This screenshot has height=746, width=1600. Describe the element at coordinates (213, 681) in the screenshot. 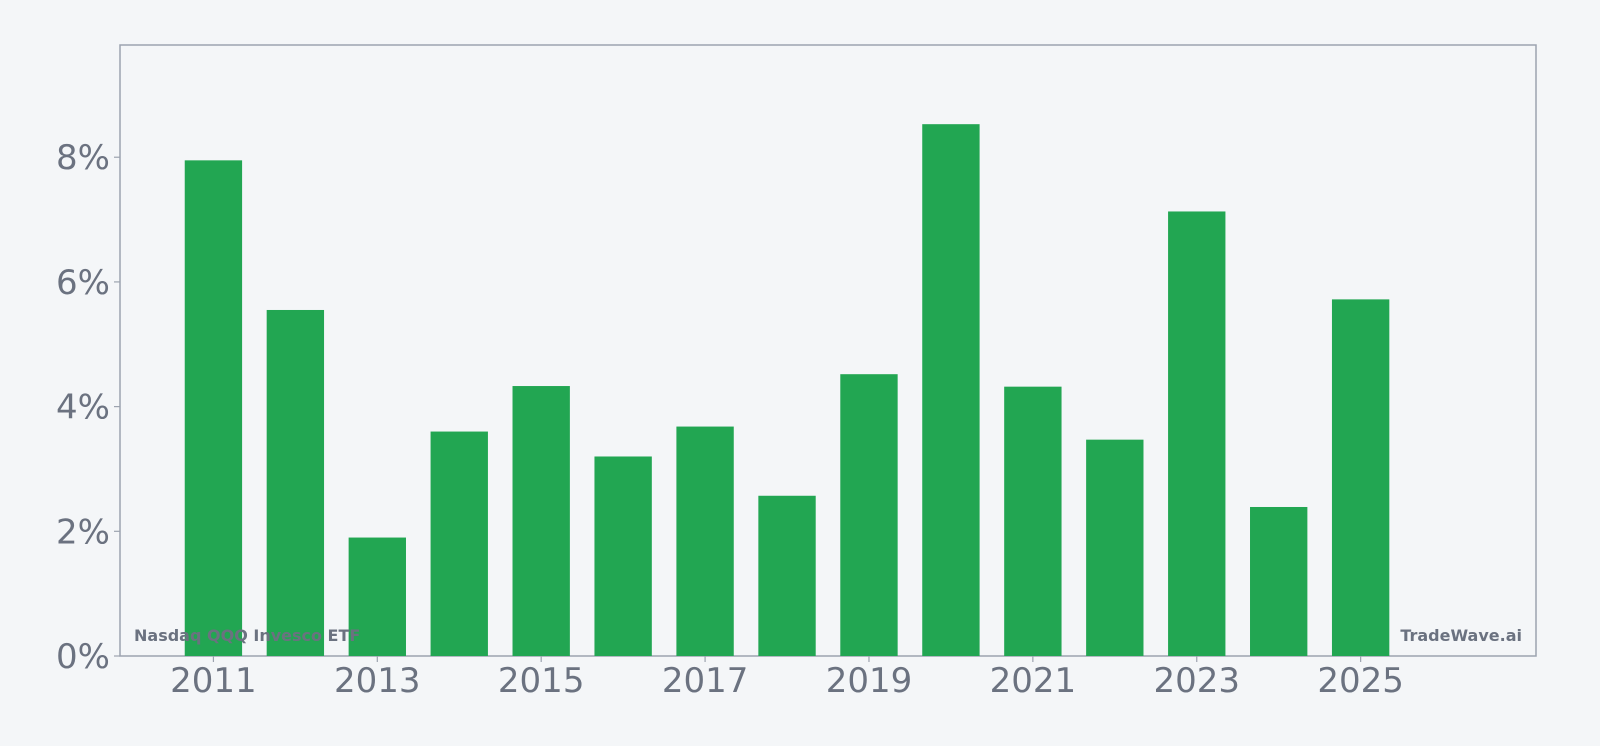

I see `x-tick-label: 2011` at that location.